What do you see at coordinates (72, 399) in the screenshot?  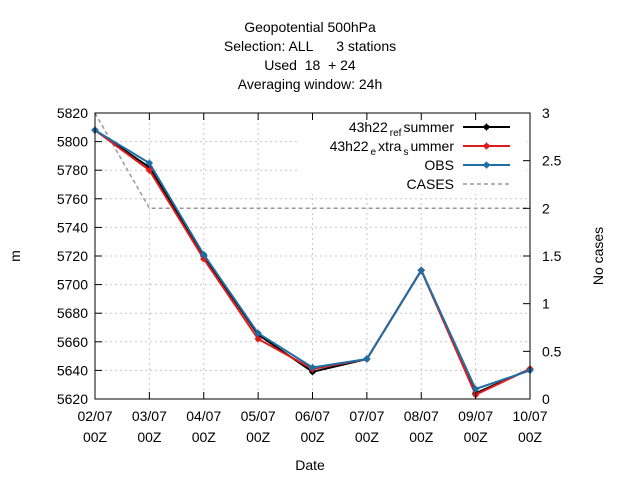 I see `y-tick-label: 5620` at bounding box center [72, 399].